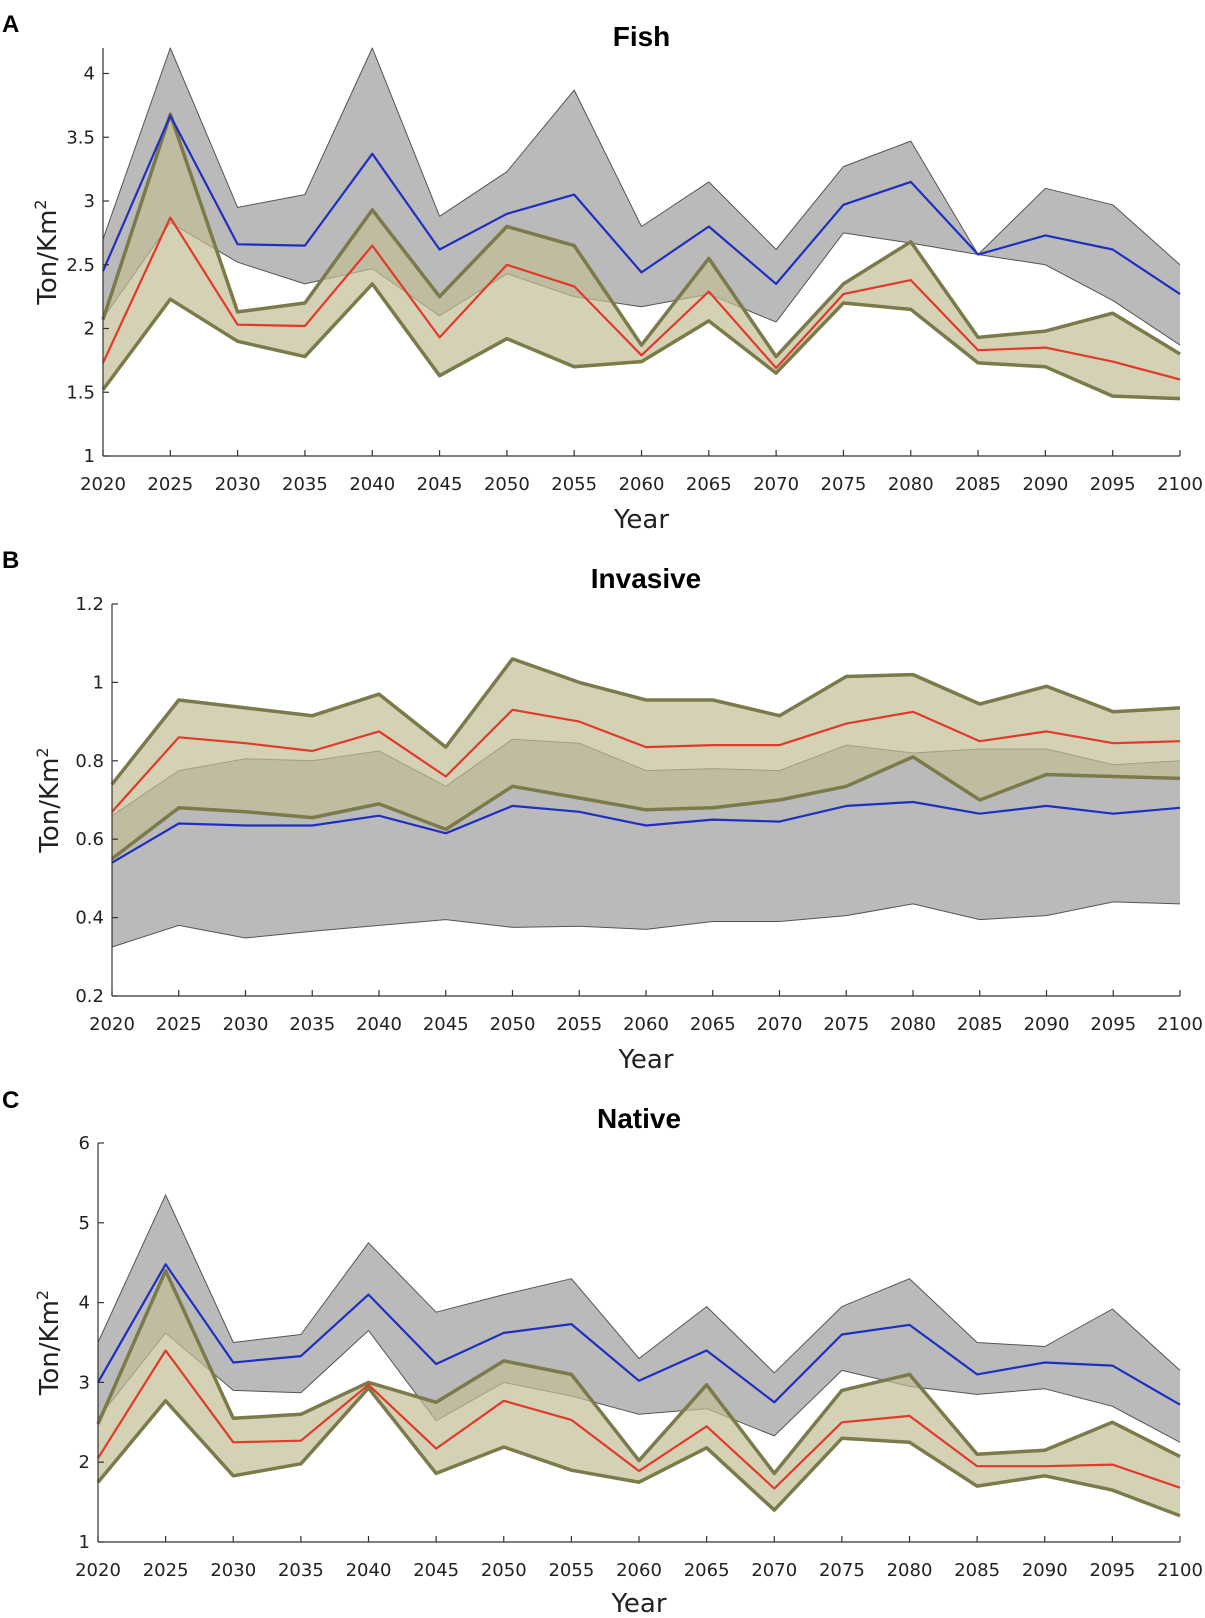  What do you see at coordinates (89, 329) in the screenshot?
I see `y-tick-label: 2` at bounding box center [89, 329].